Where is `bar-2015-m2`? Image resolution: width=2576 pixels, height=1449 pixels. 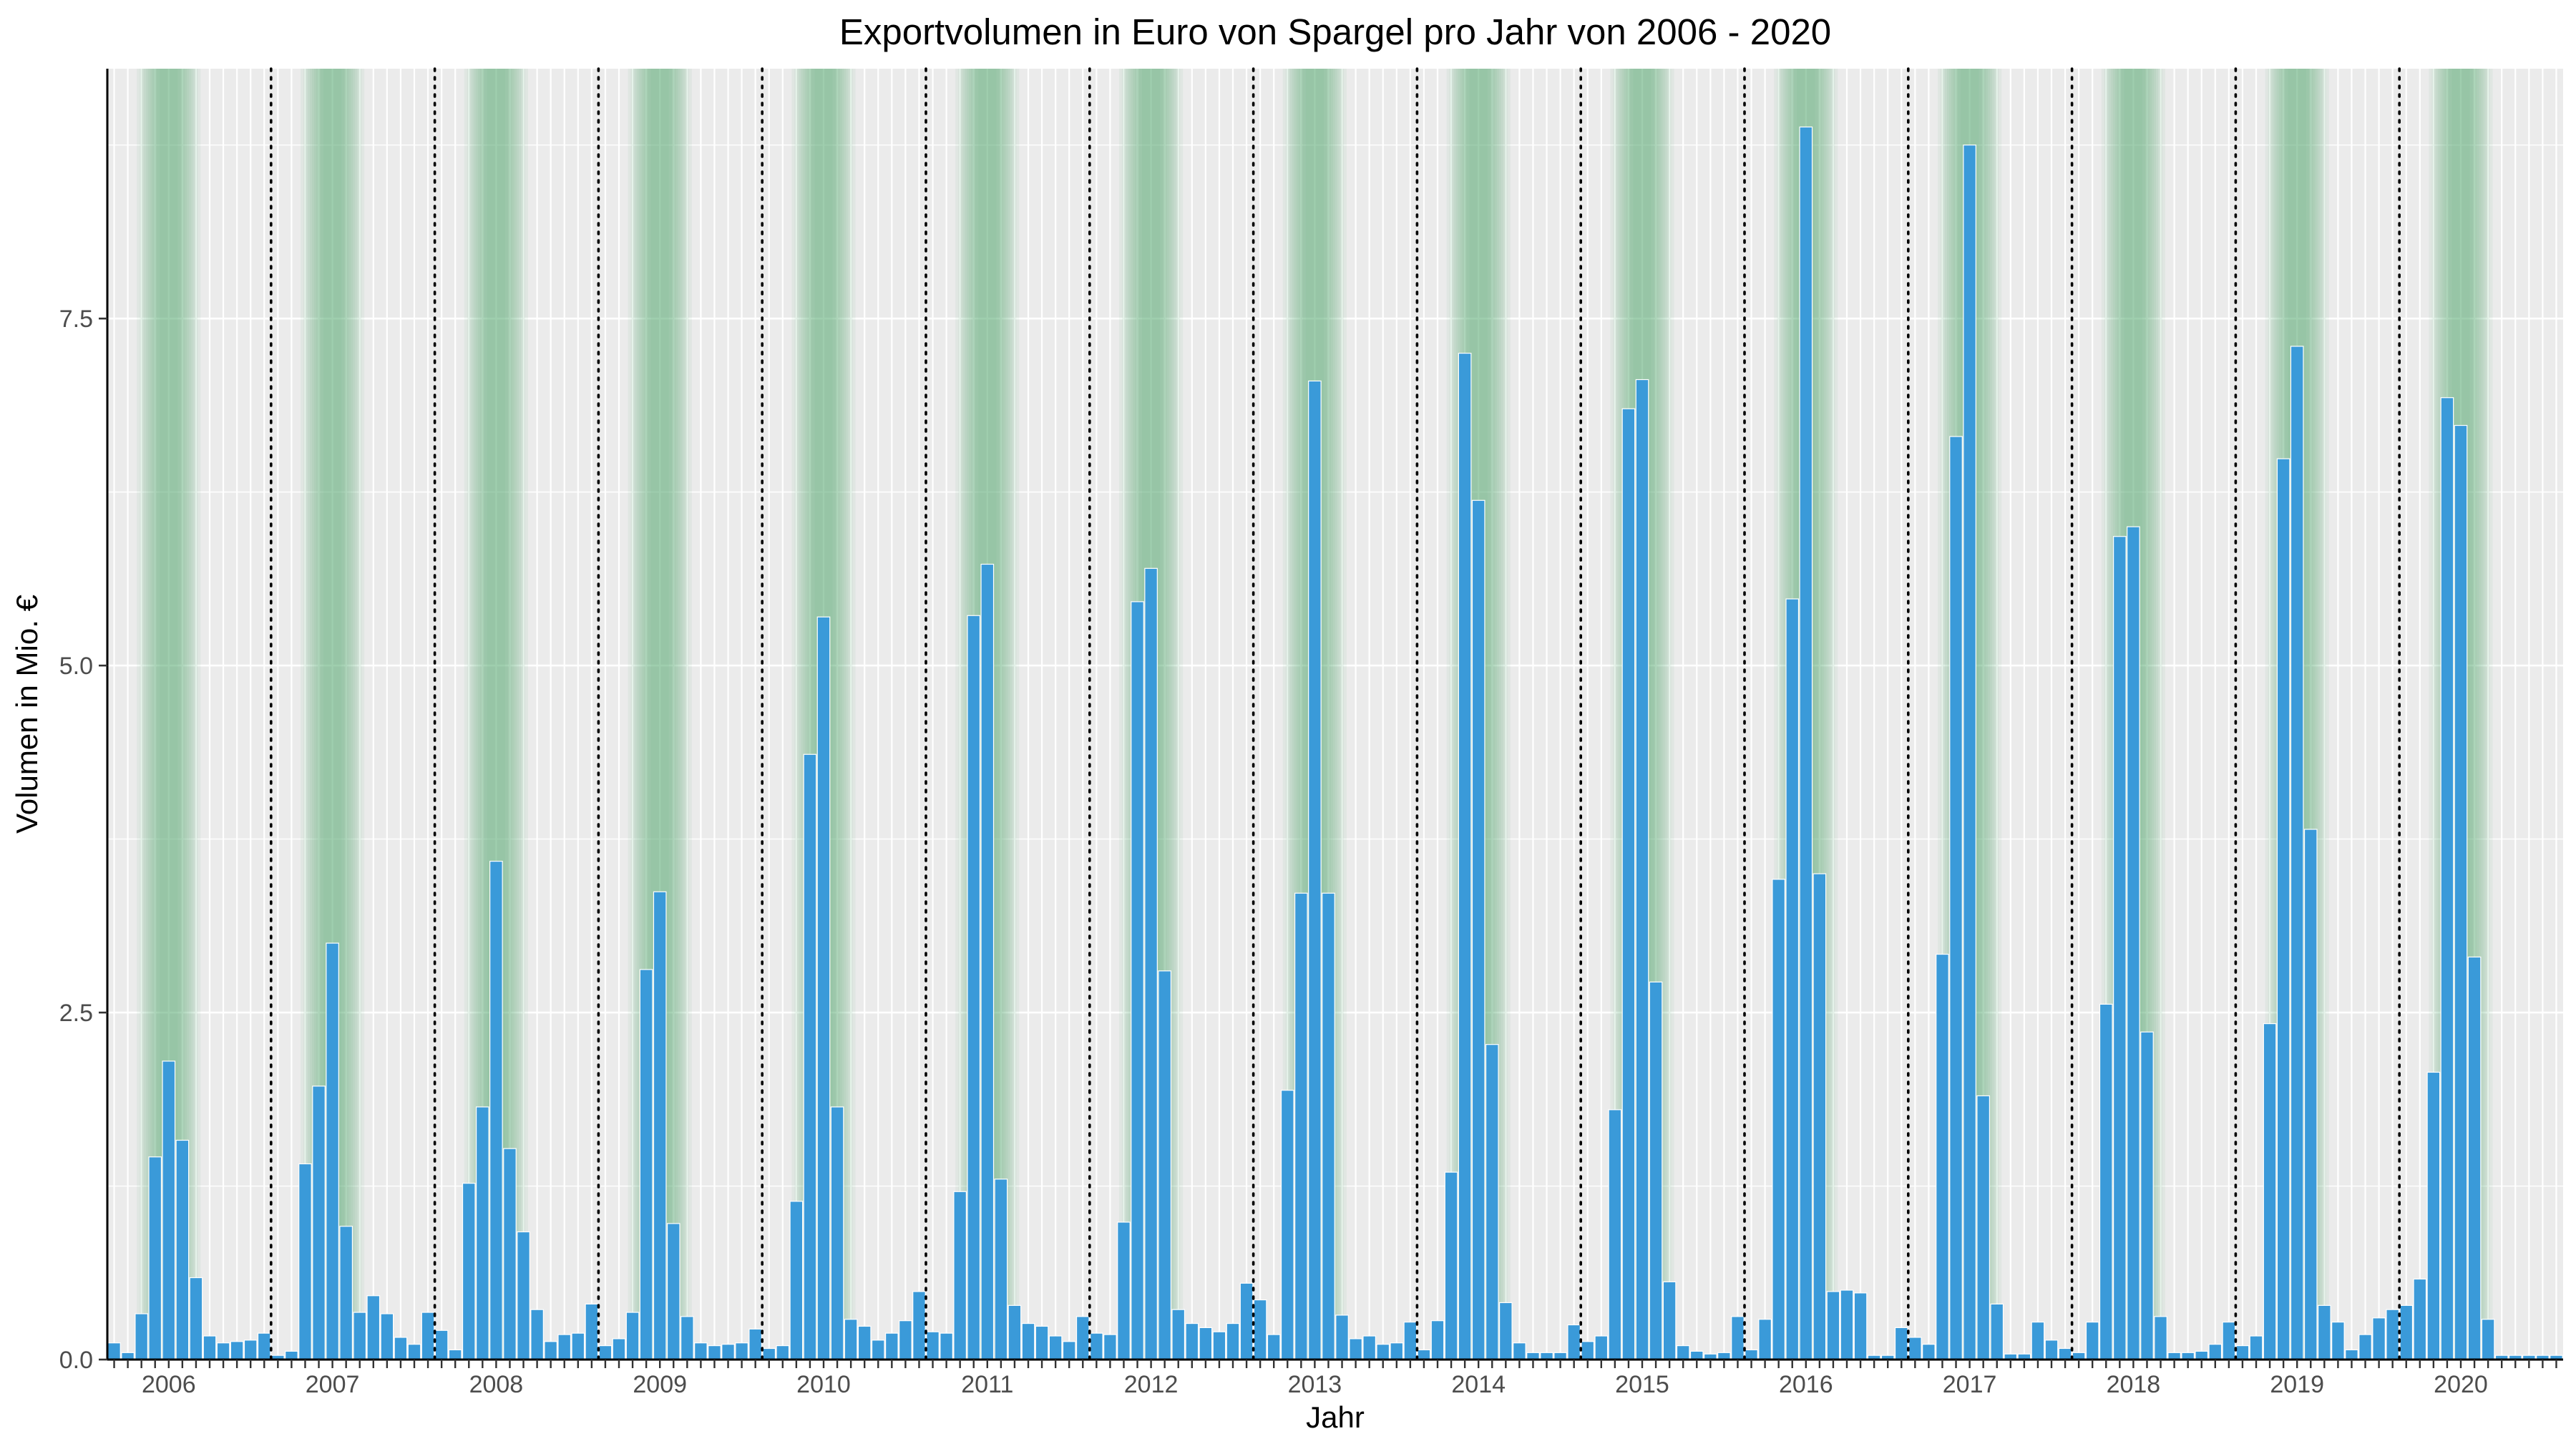
bar-2015-m2 is located at coordinates (1601, 1347).